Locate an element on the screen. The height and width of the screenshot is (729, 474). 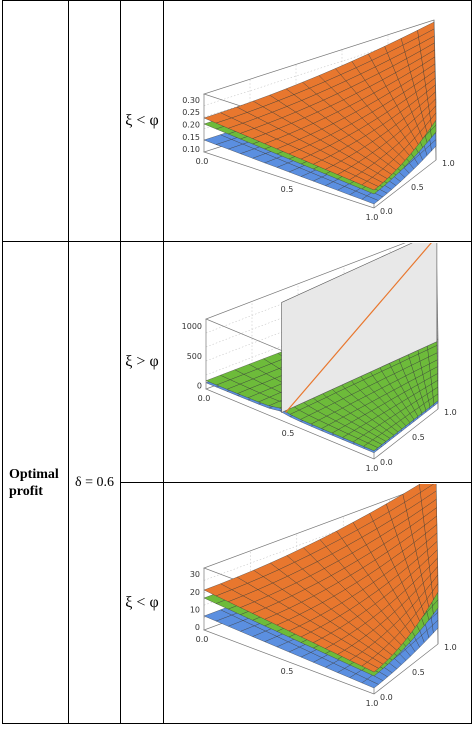
z-tick-label: 30 is located at coordinates (195, 574).